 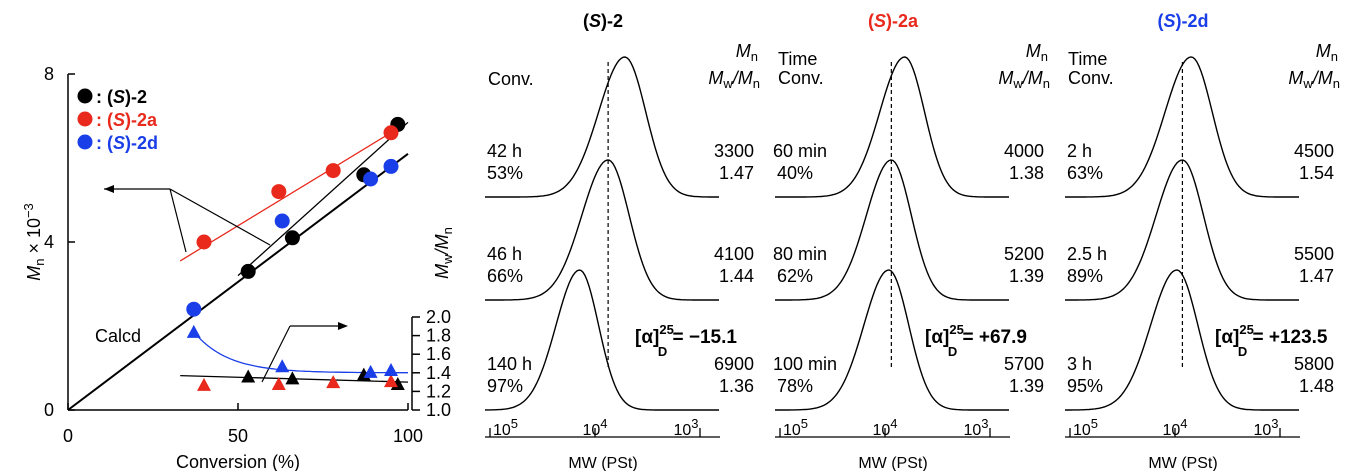 I want to click on trace-time-label: 2.5 h, so click(x=1087, y=254).